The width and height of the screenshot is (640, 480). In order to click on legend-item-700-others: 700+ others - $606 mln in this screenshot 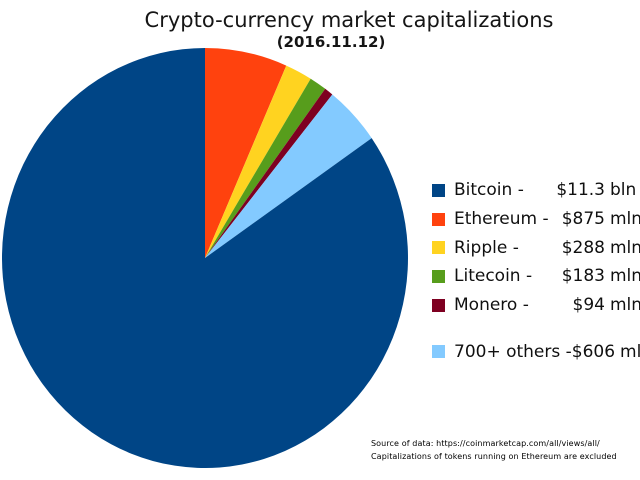, I will do `click(536, 351)`.